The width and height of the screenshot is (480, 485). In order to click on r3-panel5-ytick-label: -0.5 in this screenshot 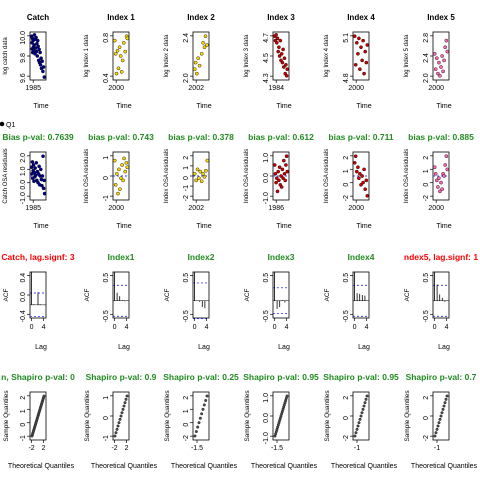, I will do `click(346, 316)`.